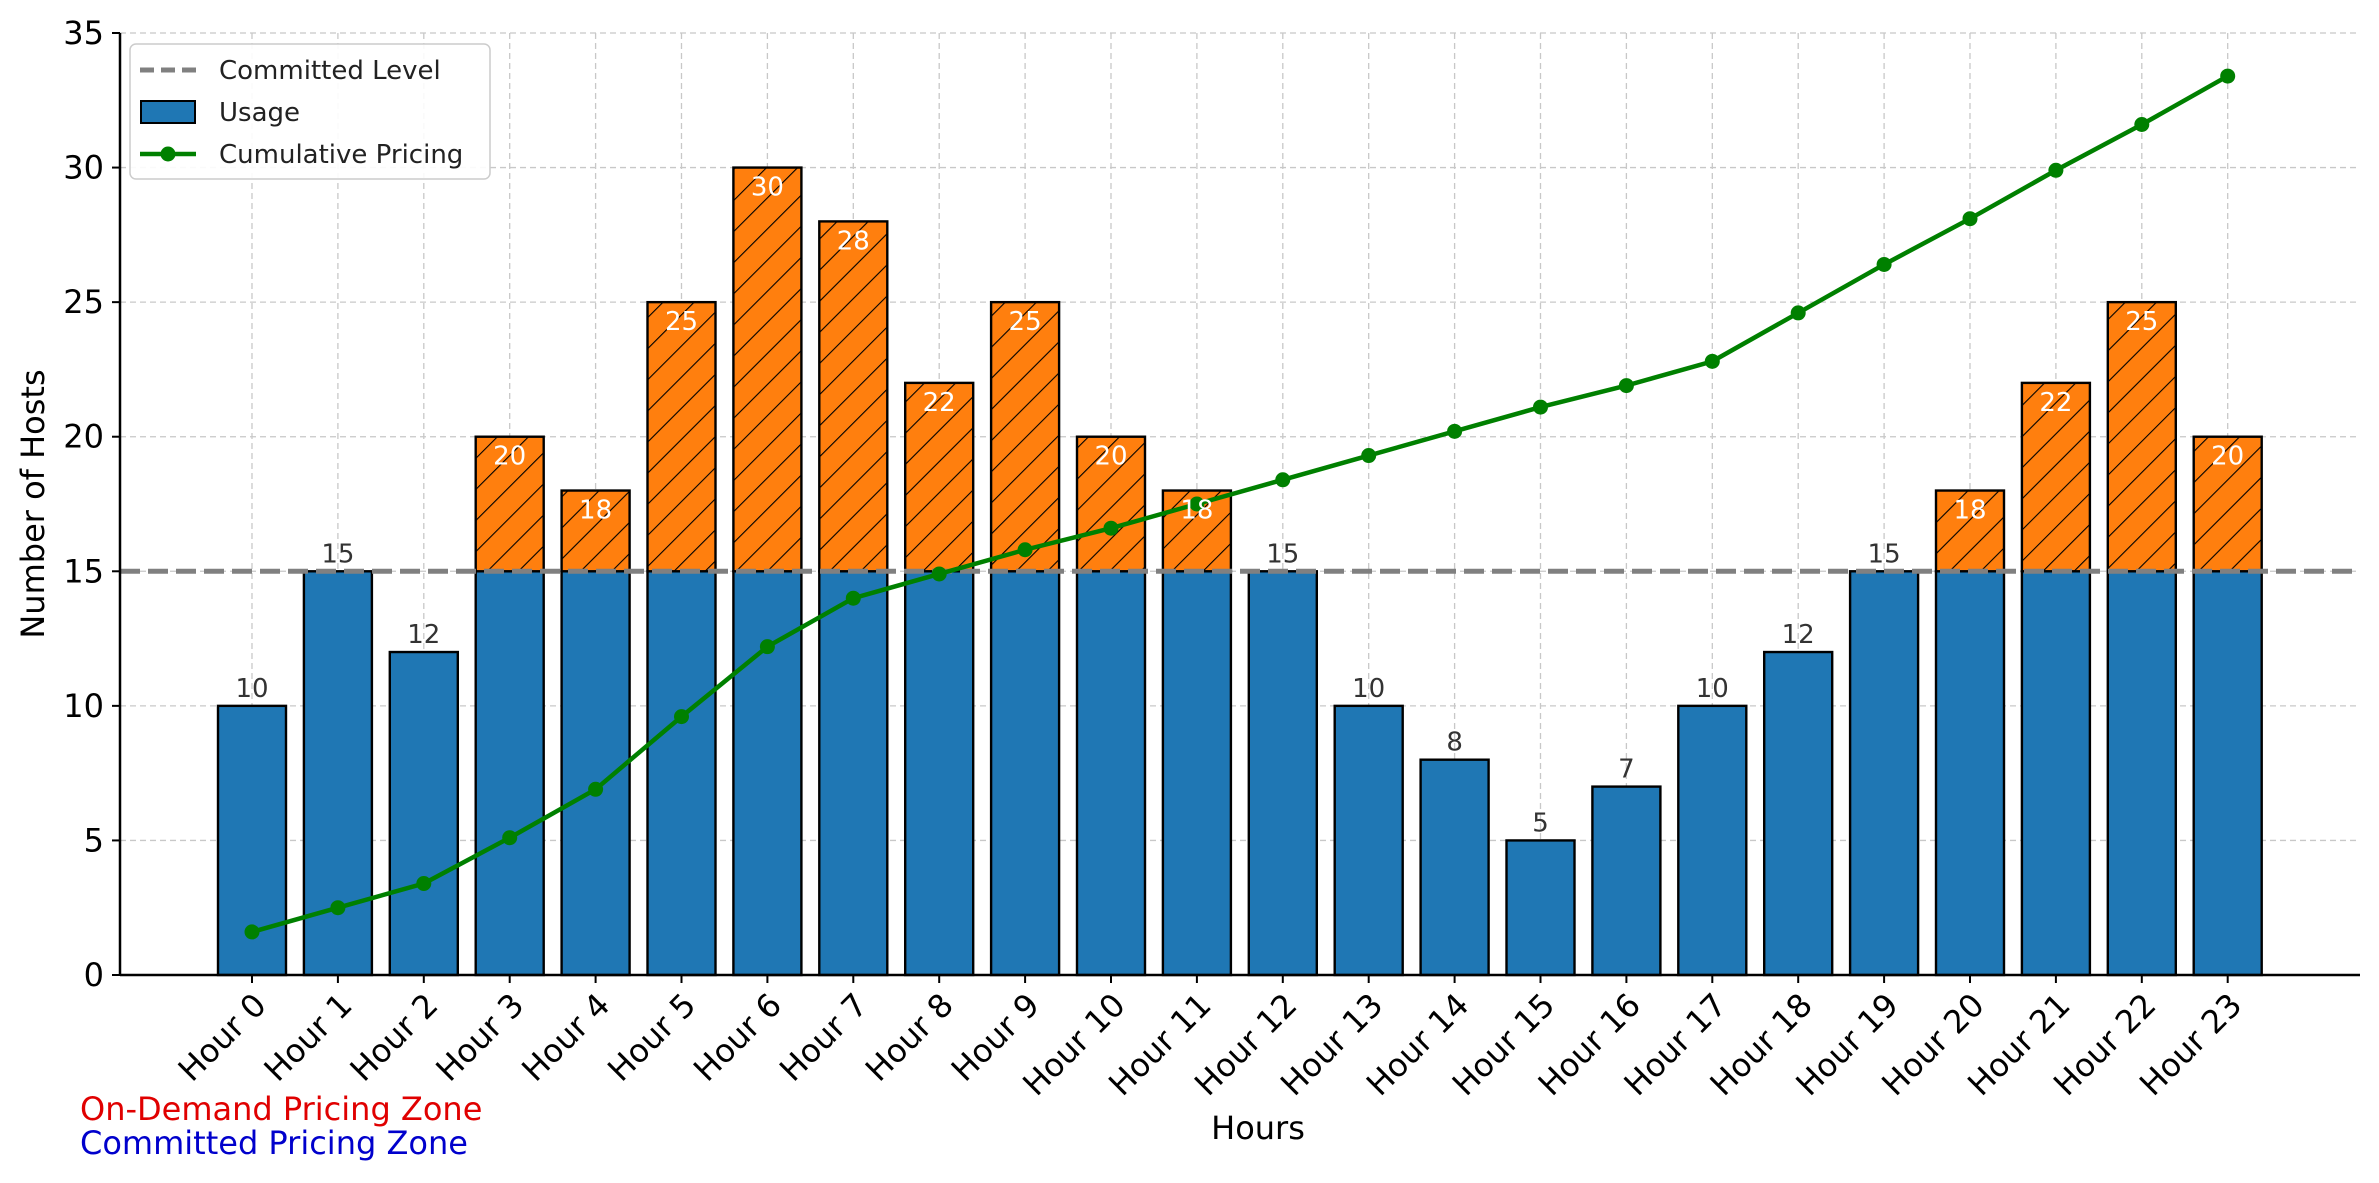 The height and width of the screenshot is (1183, 2379). Describe the element at coordinates (83, 706) in the screenshot. I see `y-tick-label: 10` at that location.